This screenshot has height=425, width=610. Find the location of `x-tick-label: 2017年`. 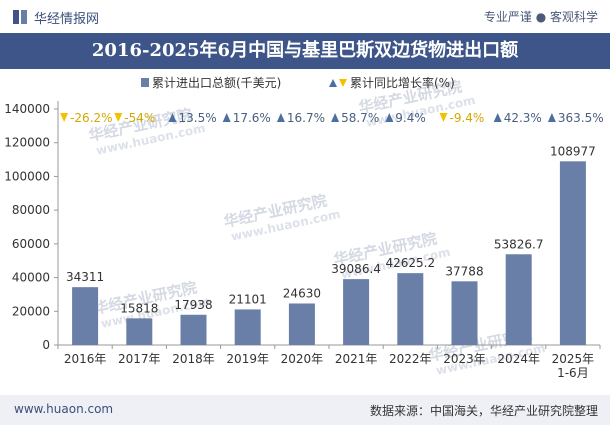

x-tick-label: 2017年 is located at coordinates (139, 359).